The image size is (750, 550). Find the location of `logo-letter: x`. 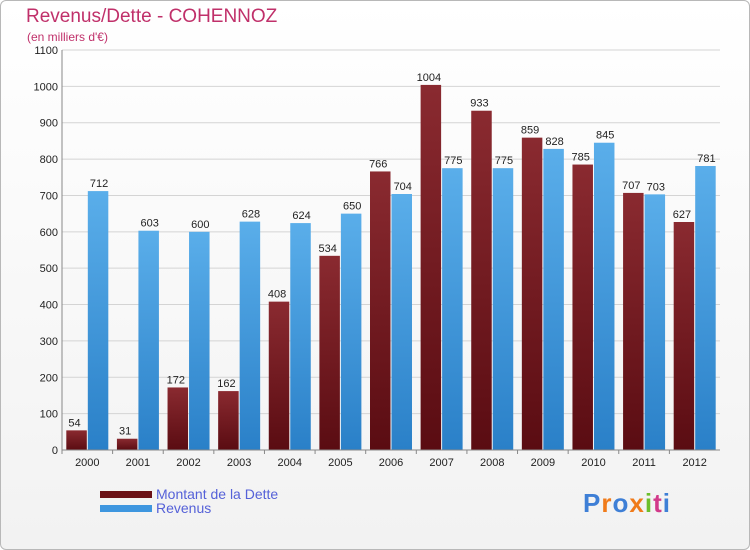

logo-letter: x is located at coordinates (637, 503).